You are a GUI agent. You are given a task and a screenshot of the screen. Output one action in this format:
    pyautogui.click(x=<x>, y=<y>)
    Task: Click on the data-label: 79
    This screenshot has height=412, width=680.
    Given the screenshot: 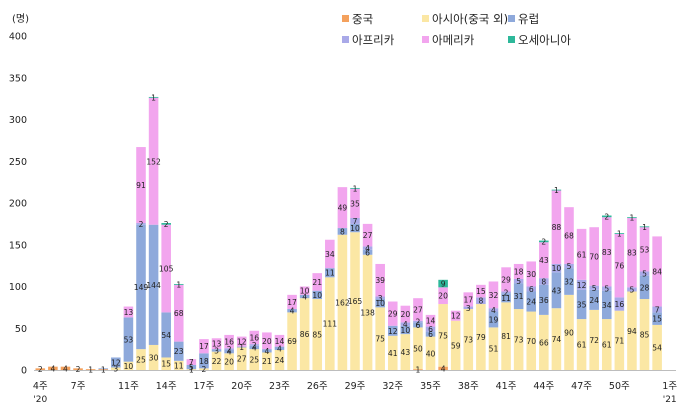 What is the action you would take?
    pyautogui.click(x=481, y=337)
    